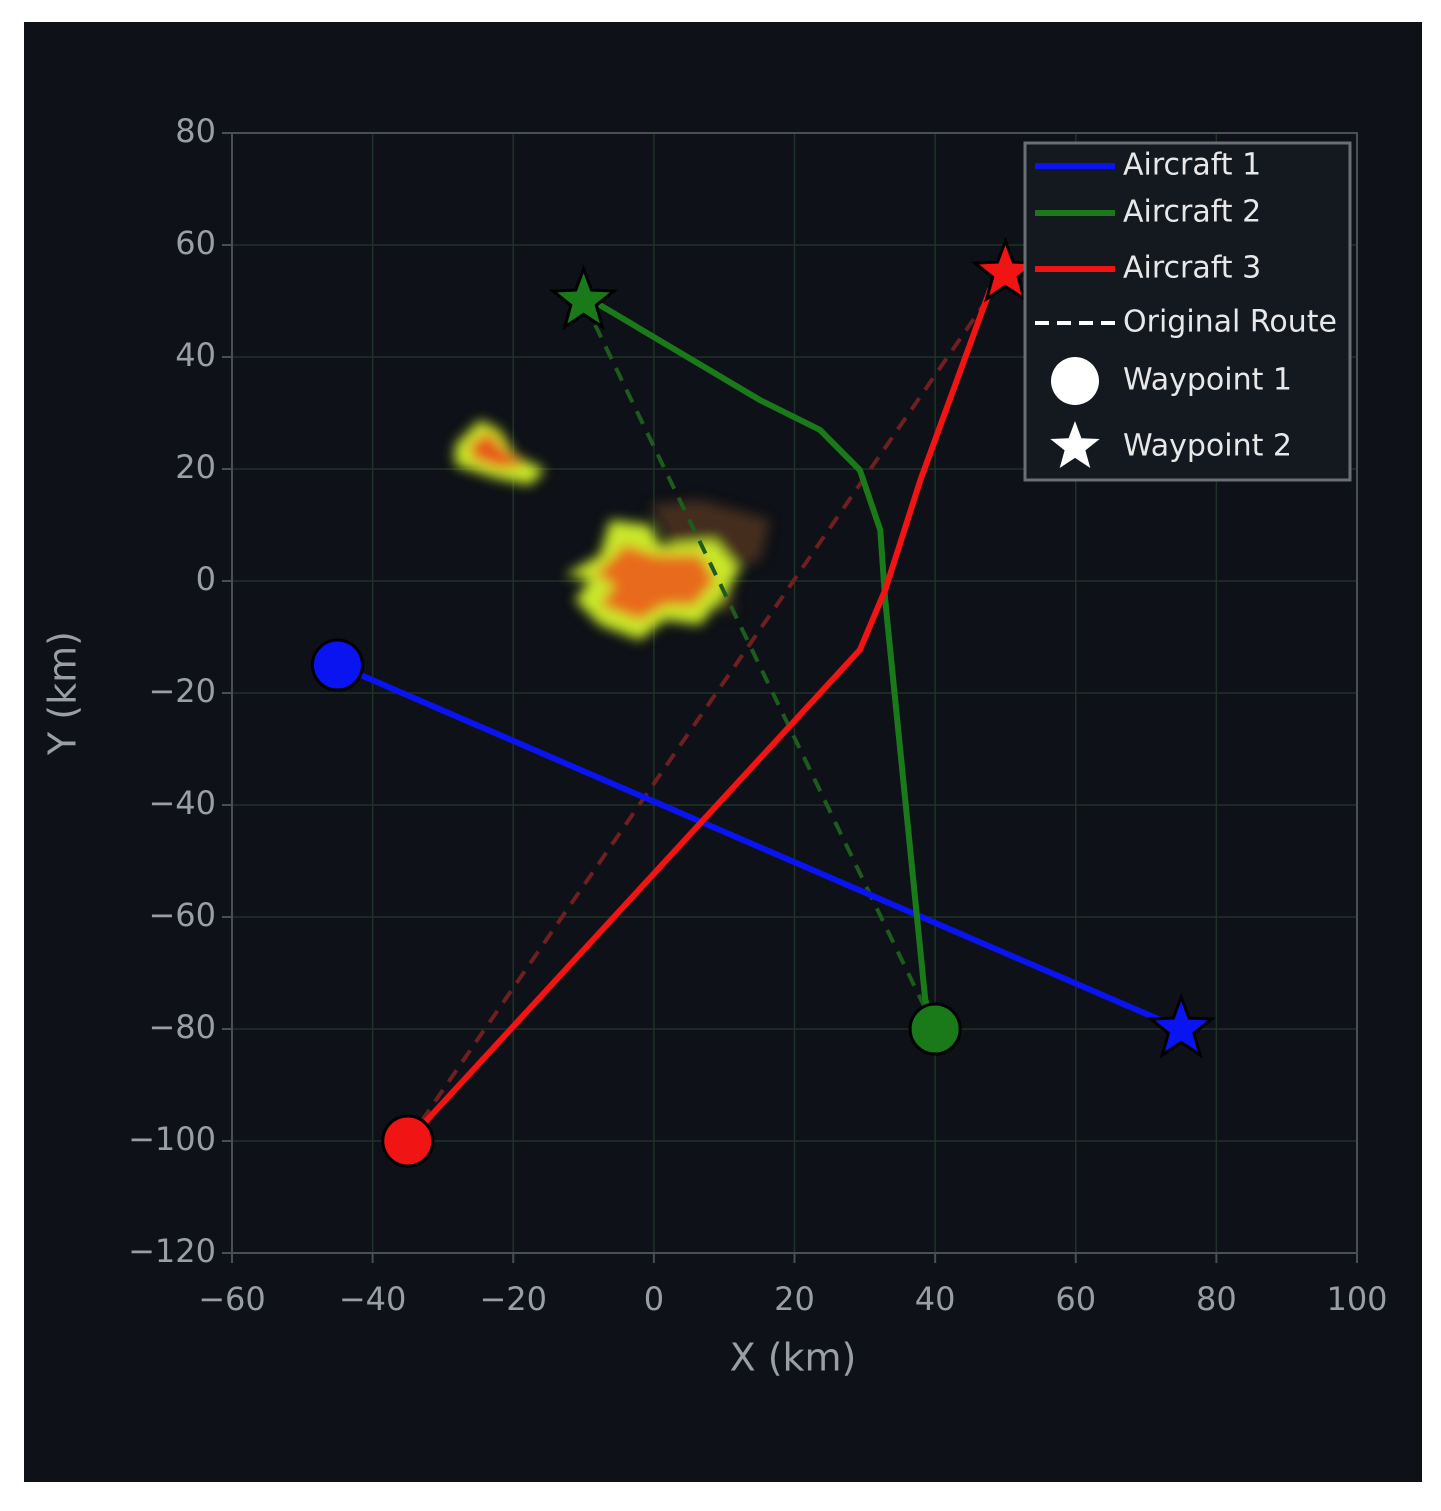  I want to click on y-tick-label: 60, so click(195, 243).